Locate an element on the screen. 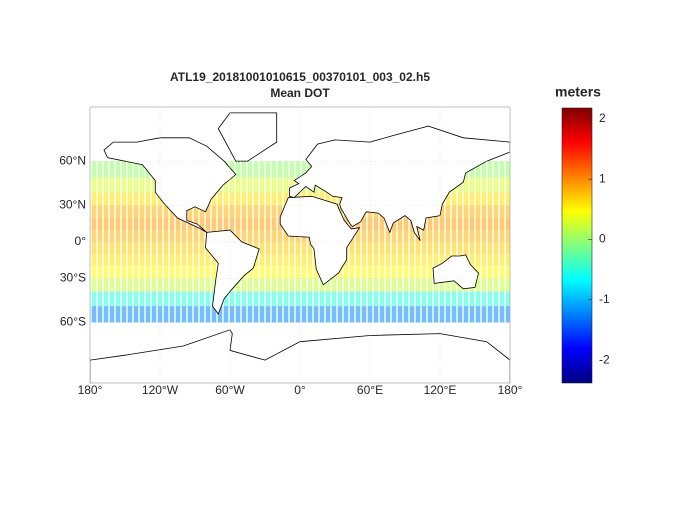  colorbar-label: meters is located at coordinates (578, 92).